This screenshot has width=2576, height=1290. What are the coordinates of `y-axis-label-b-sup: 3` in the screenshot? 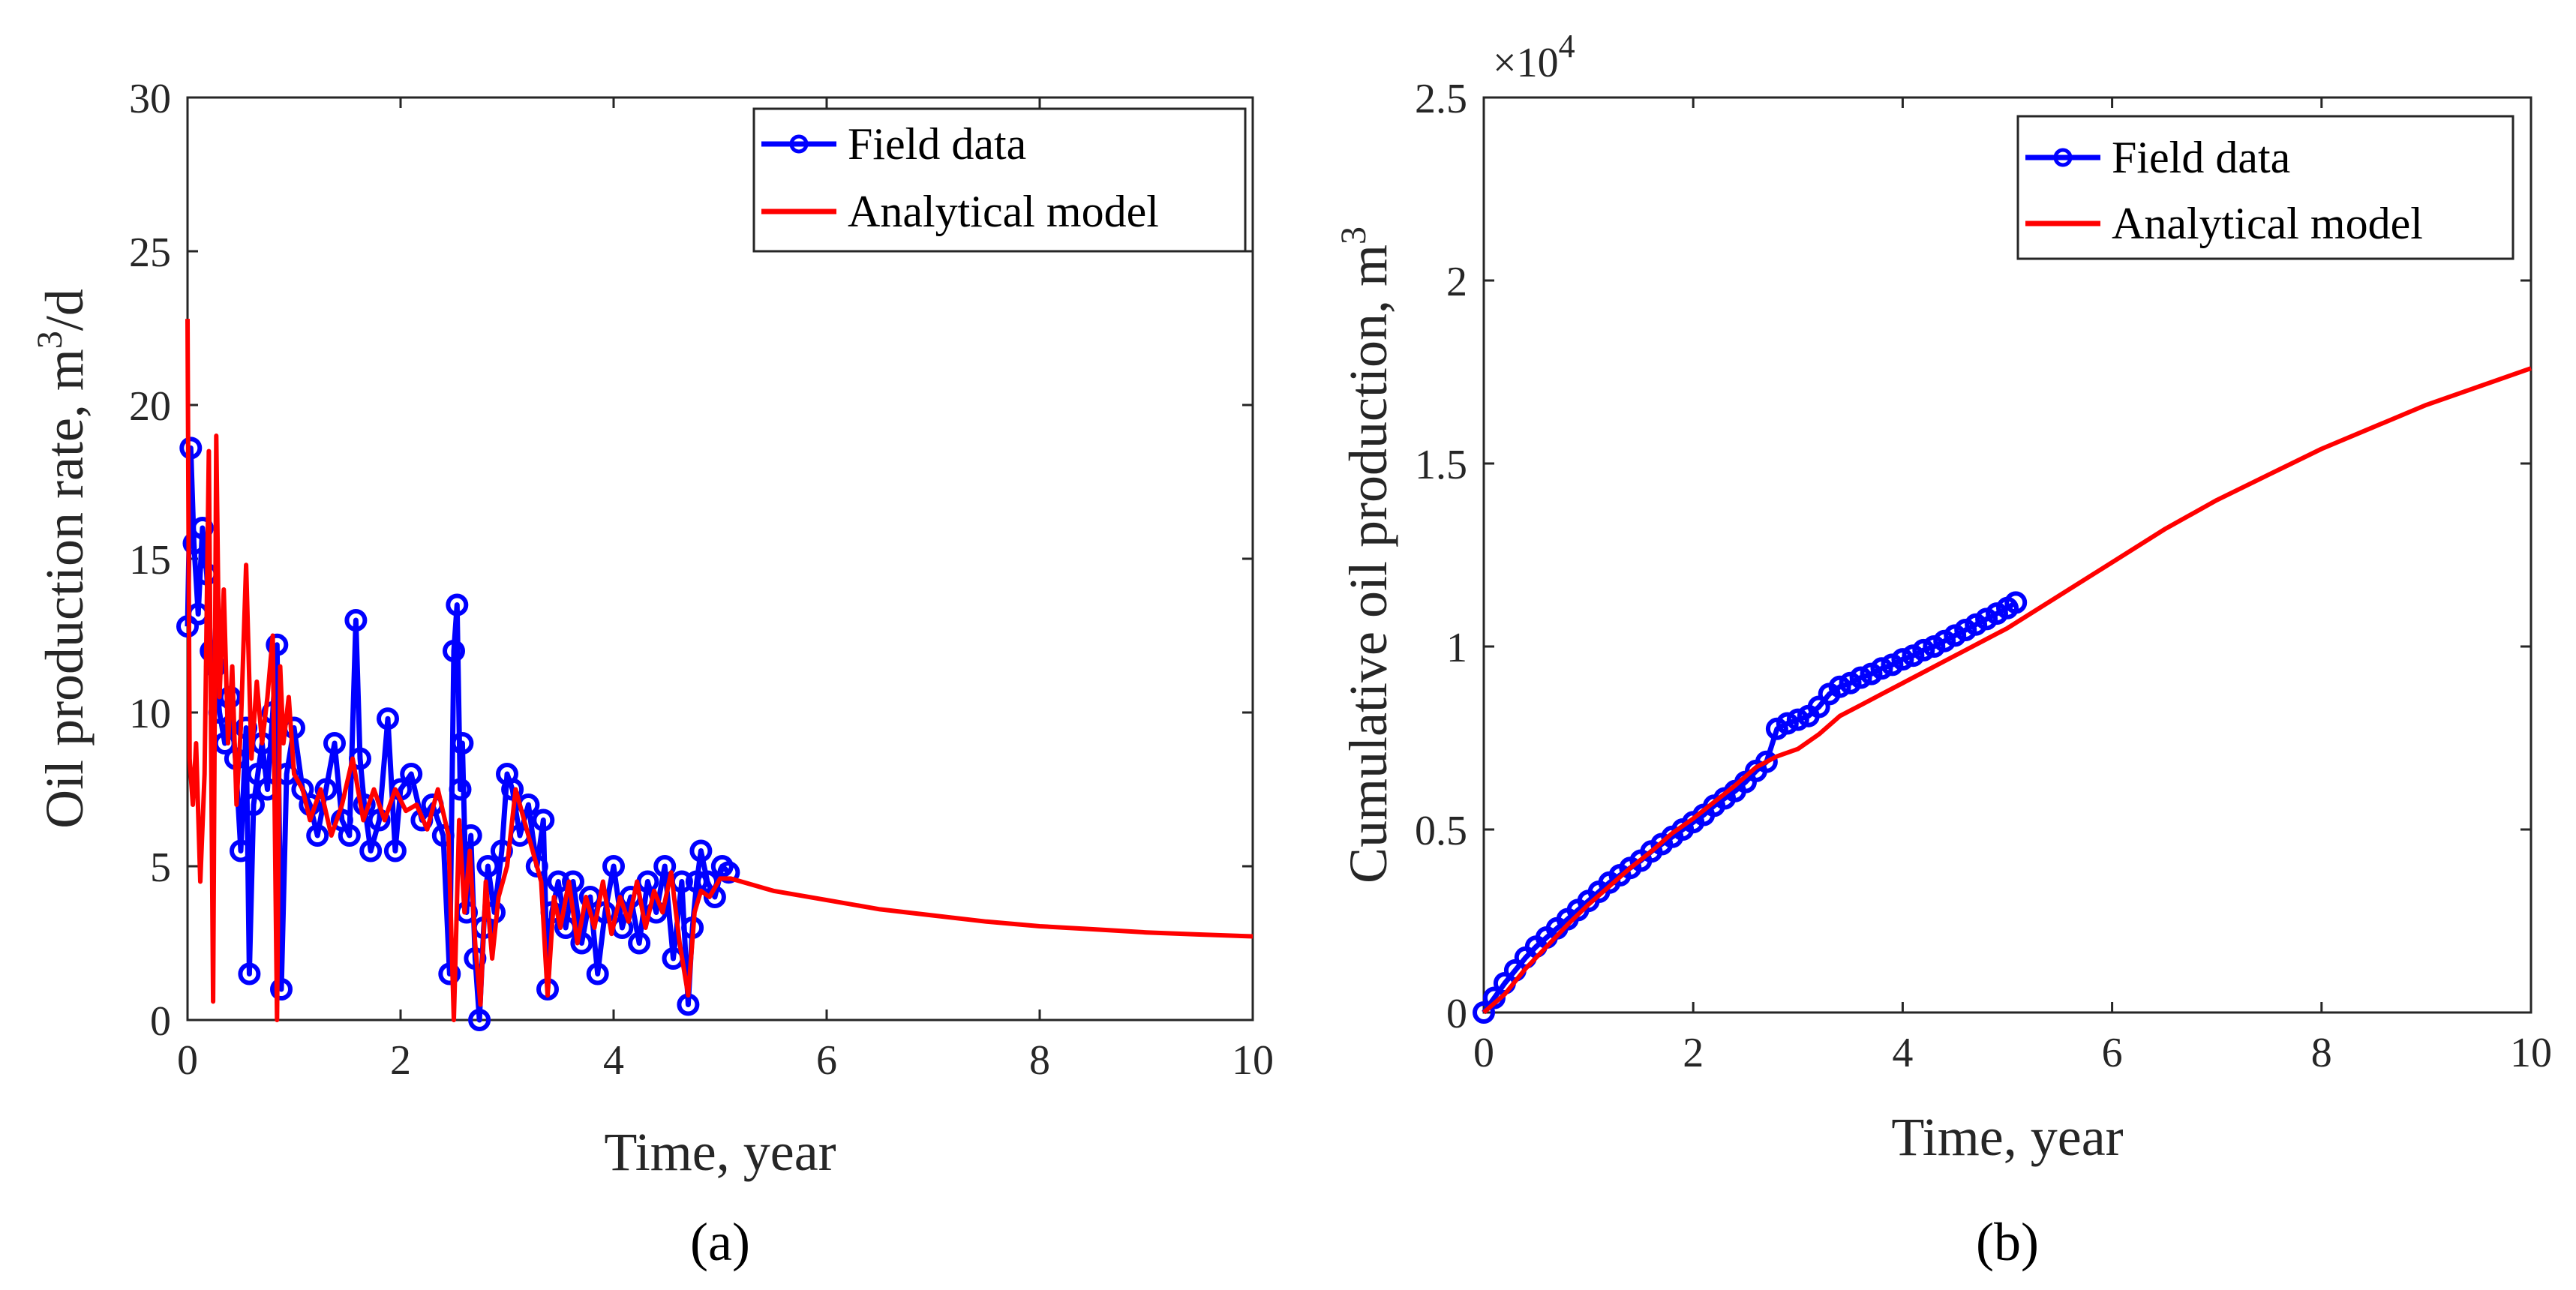 It's located at (1354, 235).